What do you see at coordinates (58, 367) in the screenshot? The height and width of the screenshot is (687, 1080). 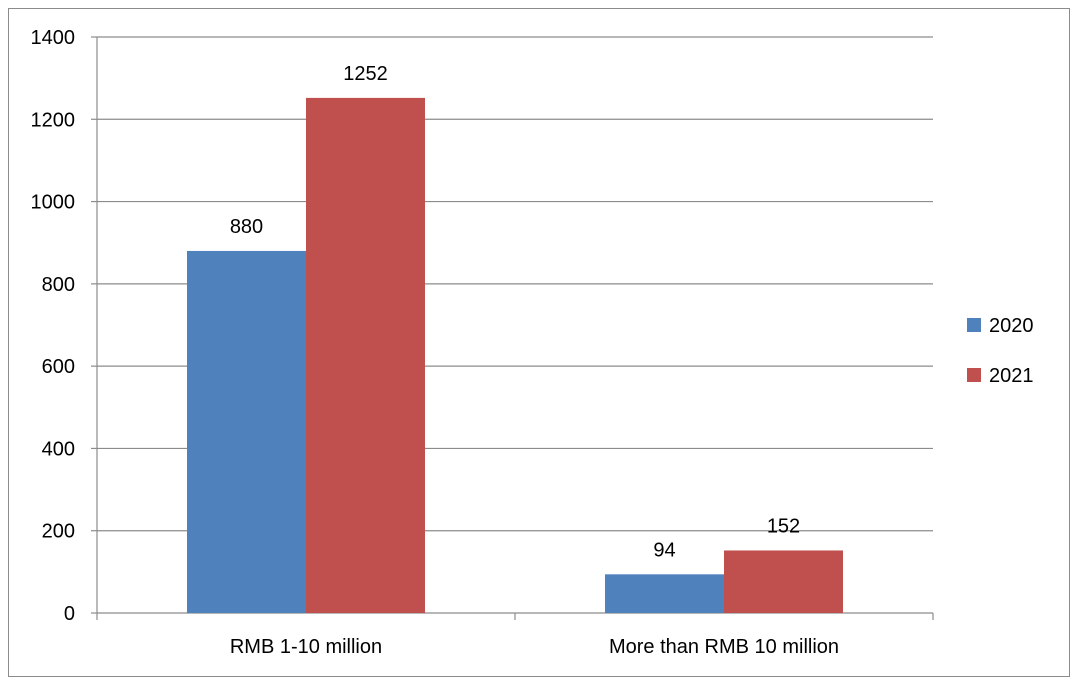 I see `y-tick-label: 600` at bounding box center [58, 367].